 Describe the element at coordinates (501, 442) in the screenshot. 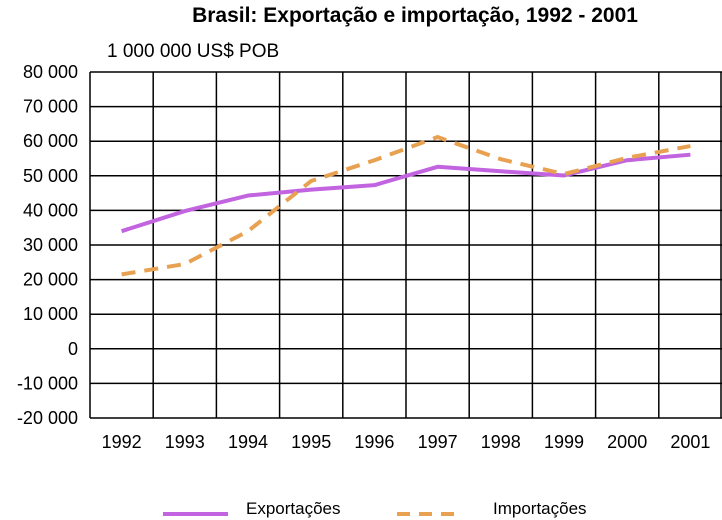

I see `x-tick-label: 1998` at that location.